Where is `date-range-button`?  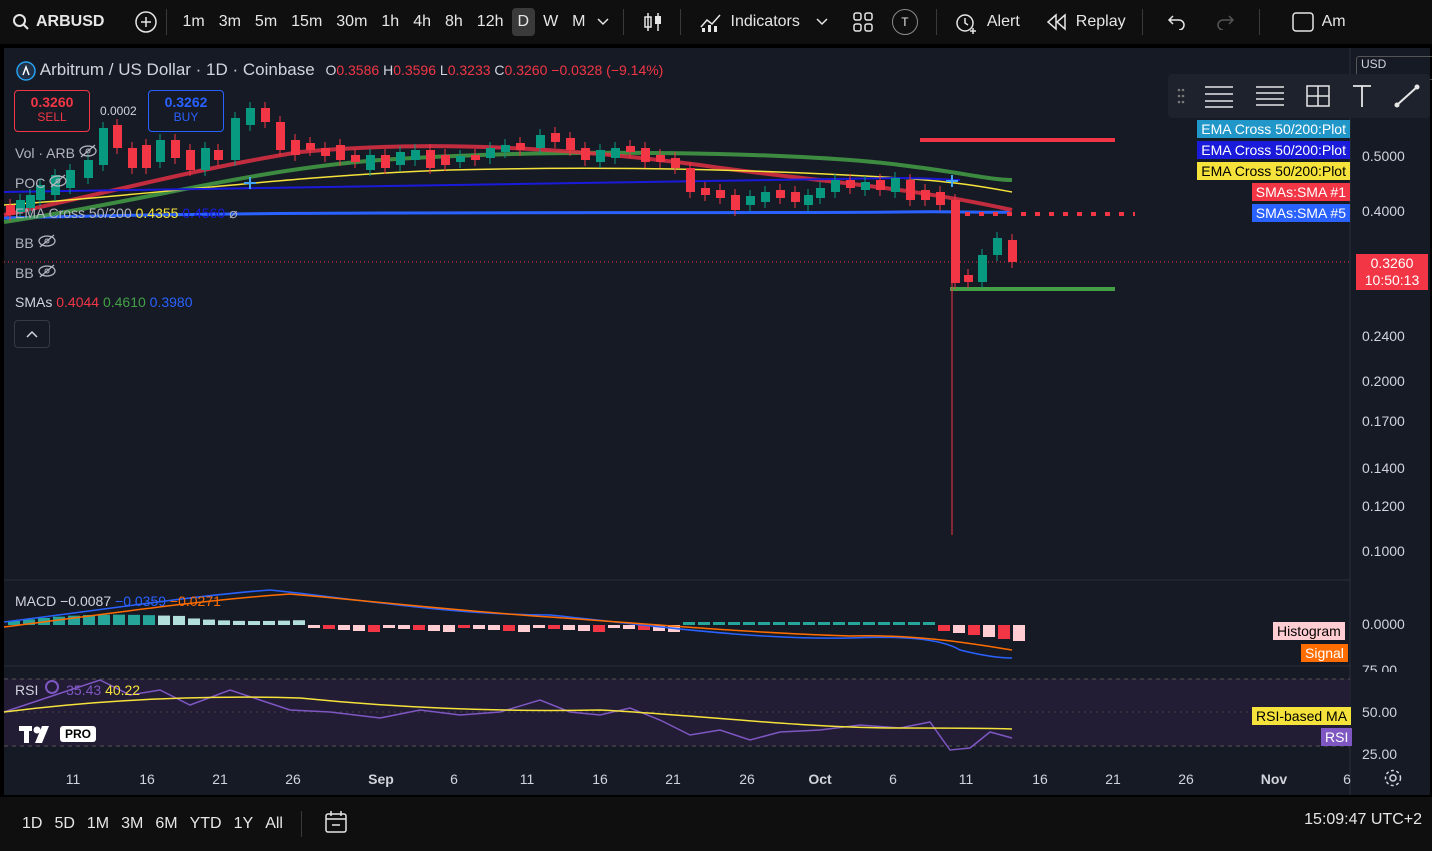 date-range-button is located at coordinates (337, 824).